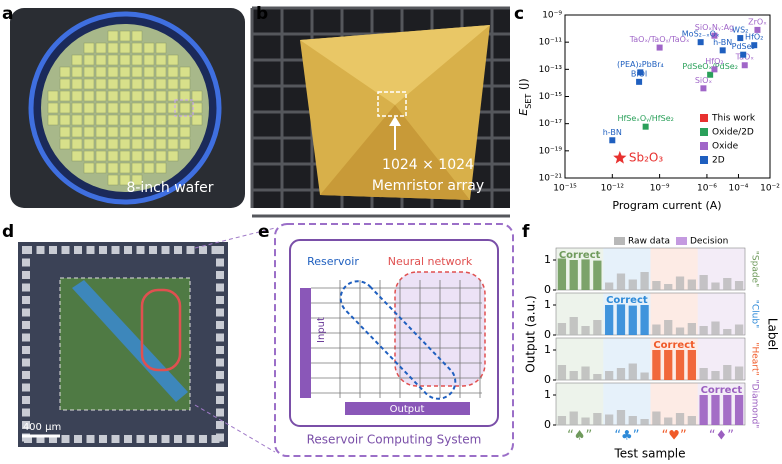 The height and width of the screenshot is (464, 782). What do you see at coordinates (612, 132) in the screenshot?
I see `point-label: h-BN` at bounding box center [612, 132].